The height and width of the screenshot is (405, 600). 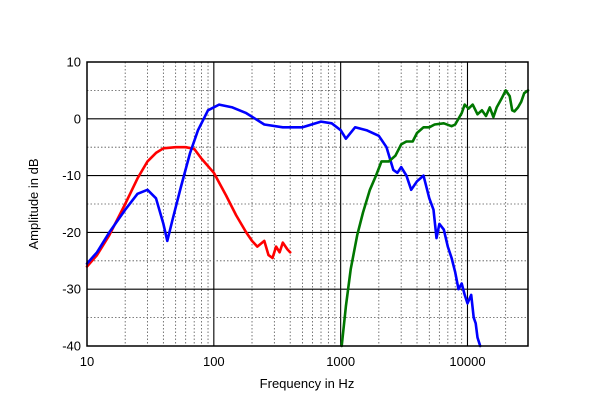 I want to click on x-axis-label: Frequency in Hz, so click(x=307, y=383).